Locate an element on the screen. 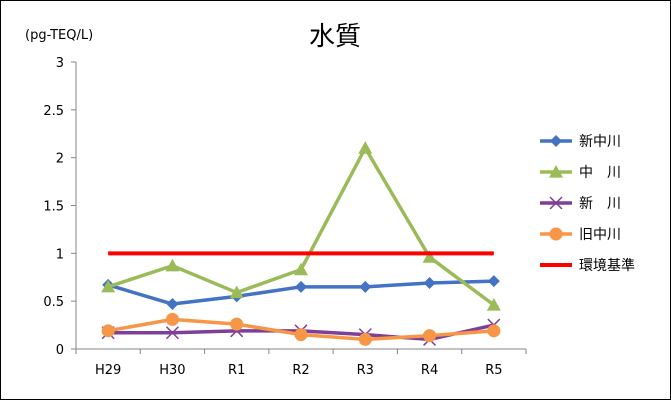  y-tick-label: 2 is located at coordinates (60, 159).